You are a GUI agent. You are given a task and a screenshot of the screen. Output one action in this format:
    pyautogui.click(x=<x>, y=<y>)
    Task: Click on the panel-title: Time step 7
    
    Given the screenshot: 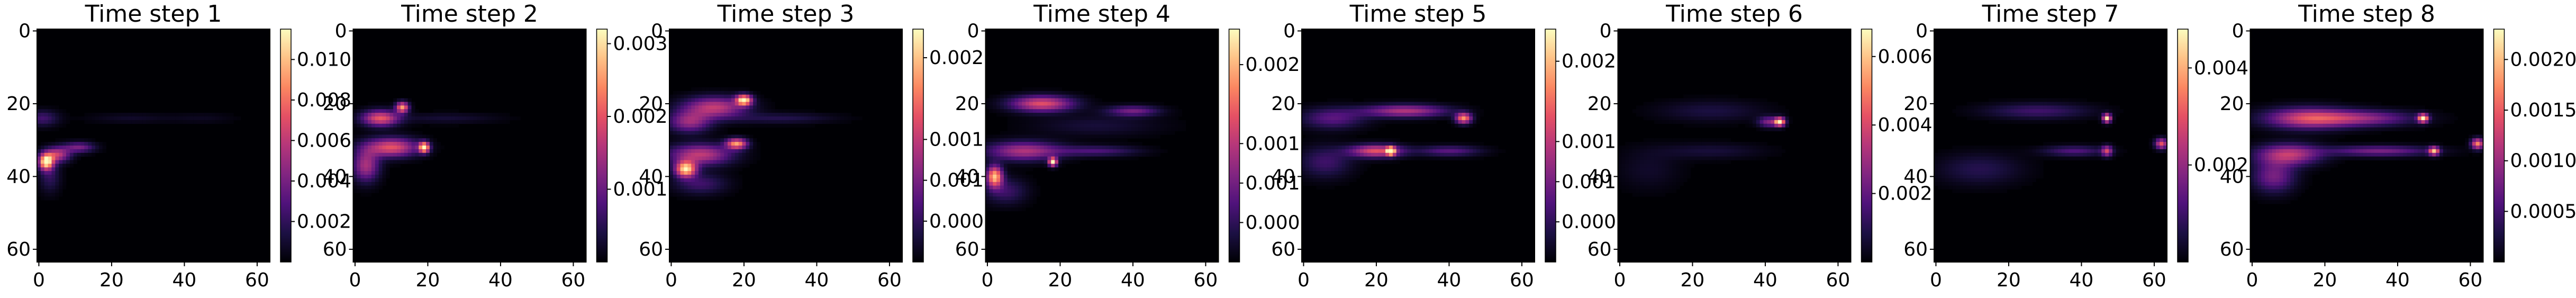 What is the action you would take?
    pyautogui.click(x=2050, y=14)
    